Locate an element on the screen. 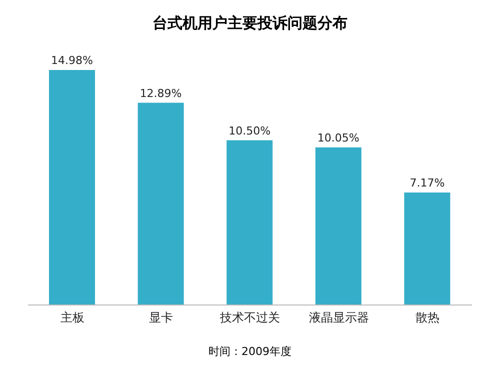 Image resolution: width=500 pixels, height=375 pixels. data-label: 10.50% is located at coordinates (249, 131).